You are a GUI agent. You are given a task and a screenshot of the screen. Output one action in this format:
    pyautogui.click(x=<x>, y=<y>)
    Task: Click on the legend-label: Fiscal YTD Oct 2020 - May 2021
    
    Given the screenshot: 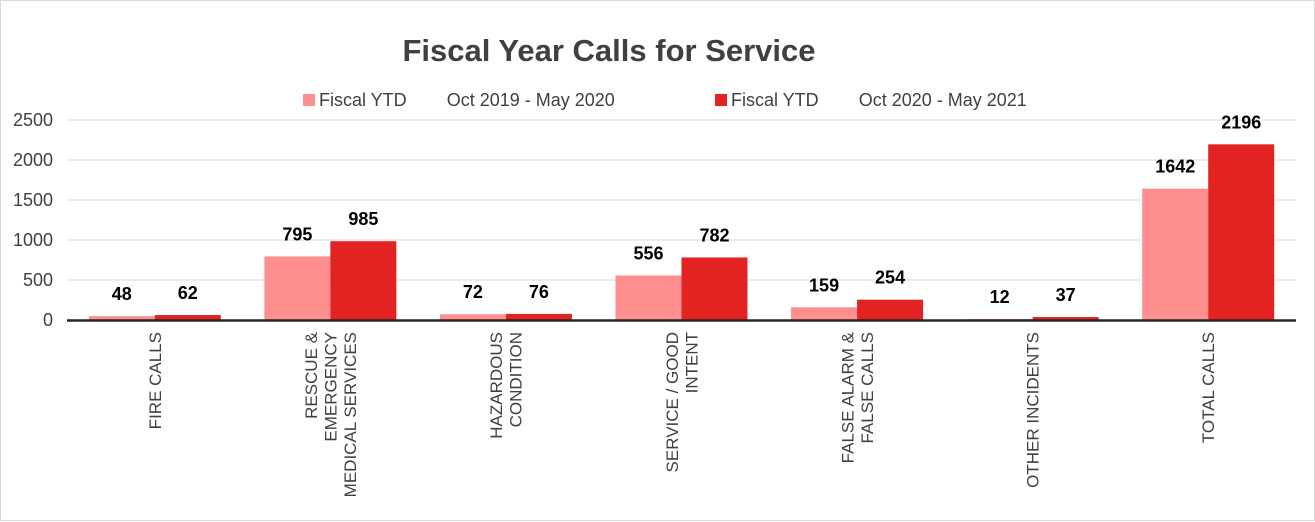 What is the action you would take?
    pyautogui.click(x=879, y=100)
    